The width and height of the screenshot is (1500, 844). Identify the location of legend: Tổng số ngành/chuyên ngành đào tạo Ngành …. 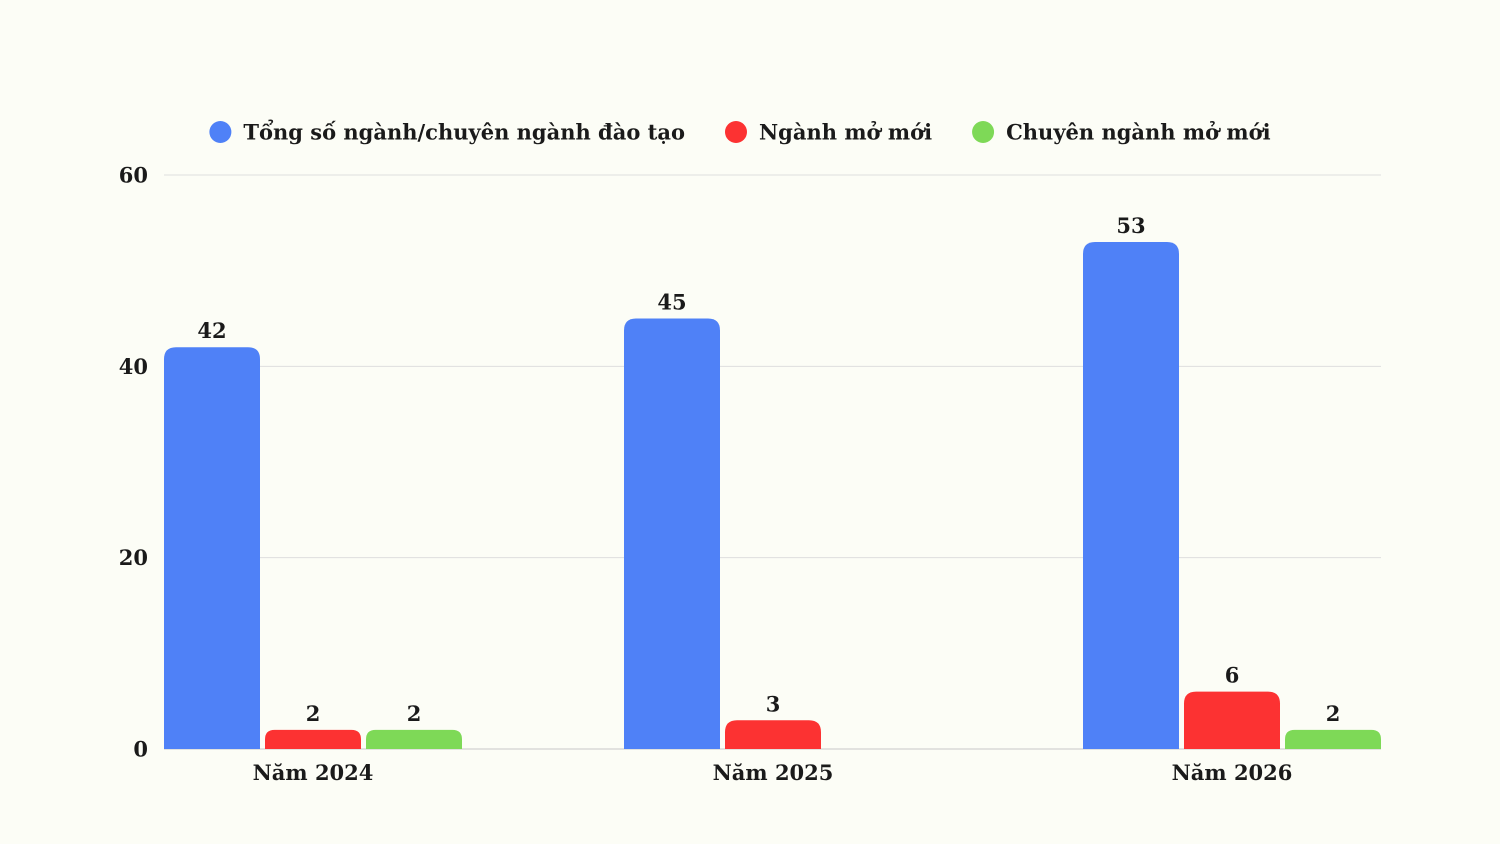
(740, 132).